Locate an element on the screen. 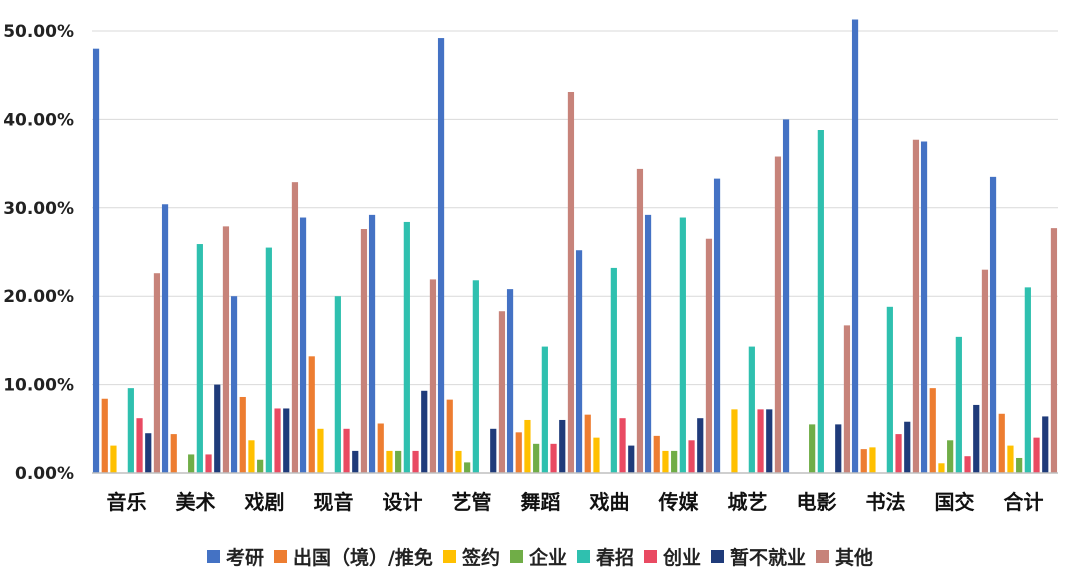 The image size is (1080, 581). x-category-label: 现音 is located at coordinates (334, 502).